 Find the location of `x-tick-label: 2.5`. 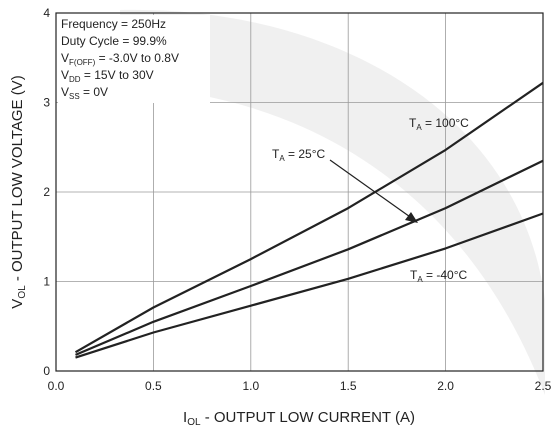

x-tick-label: 2.5 is located at coordinates (543, 386).